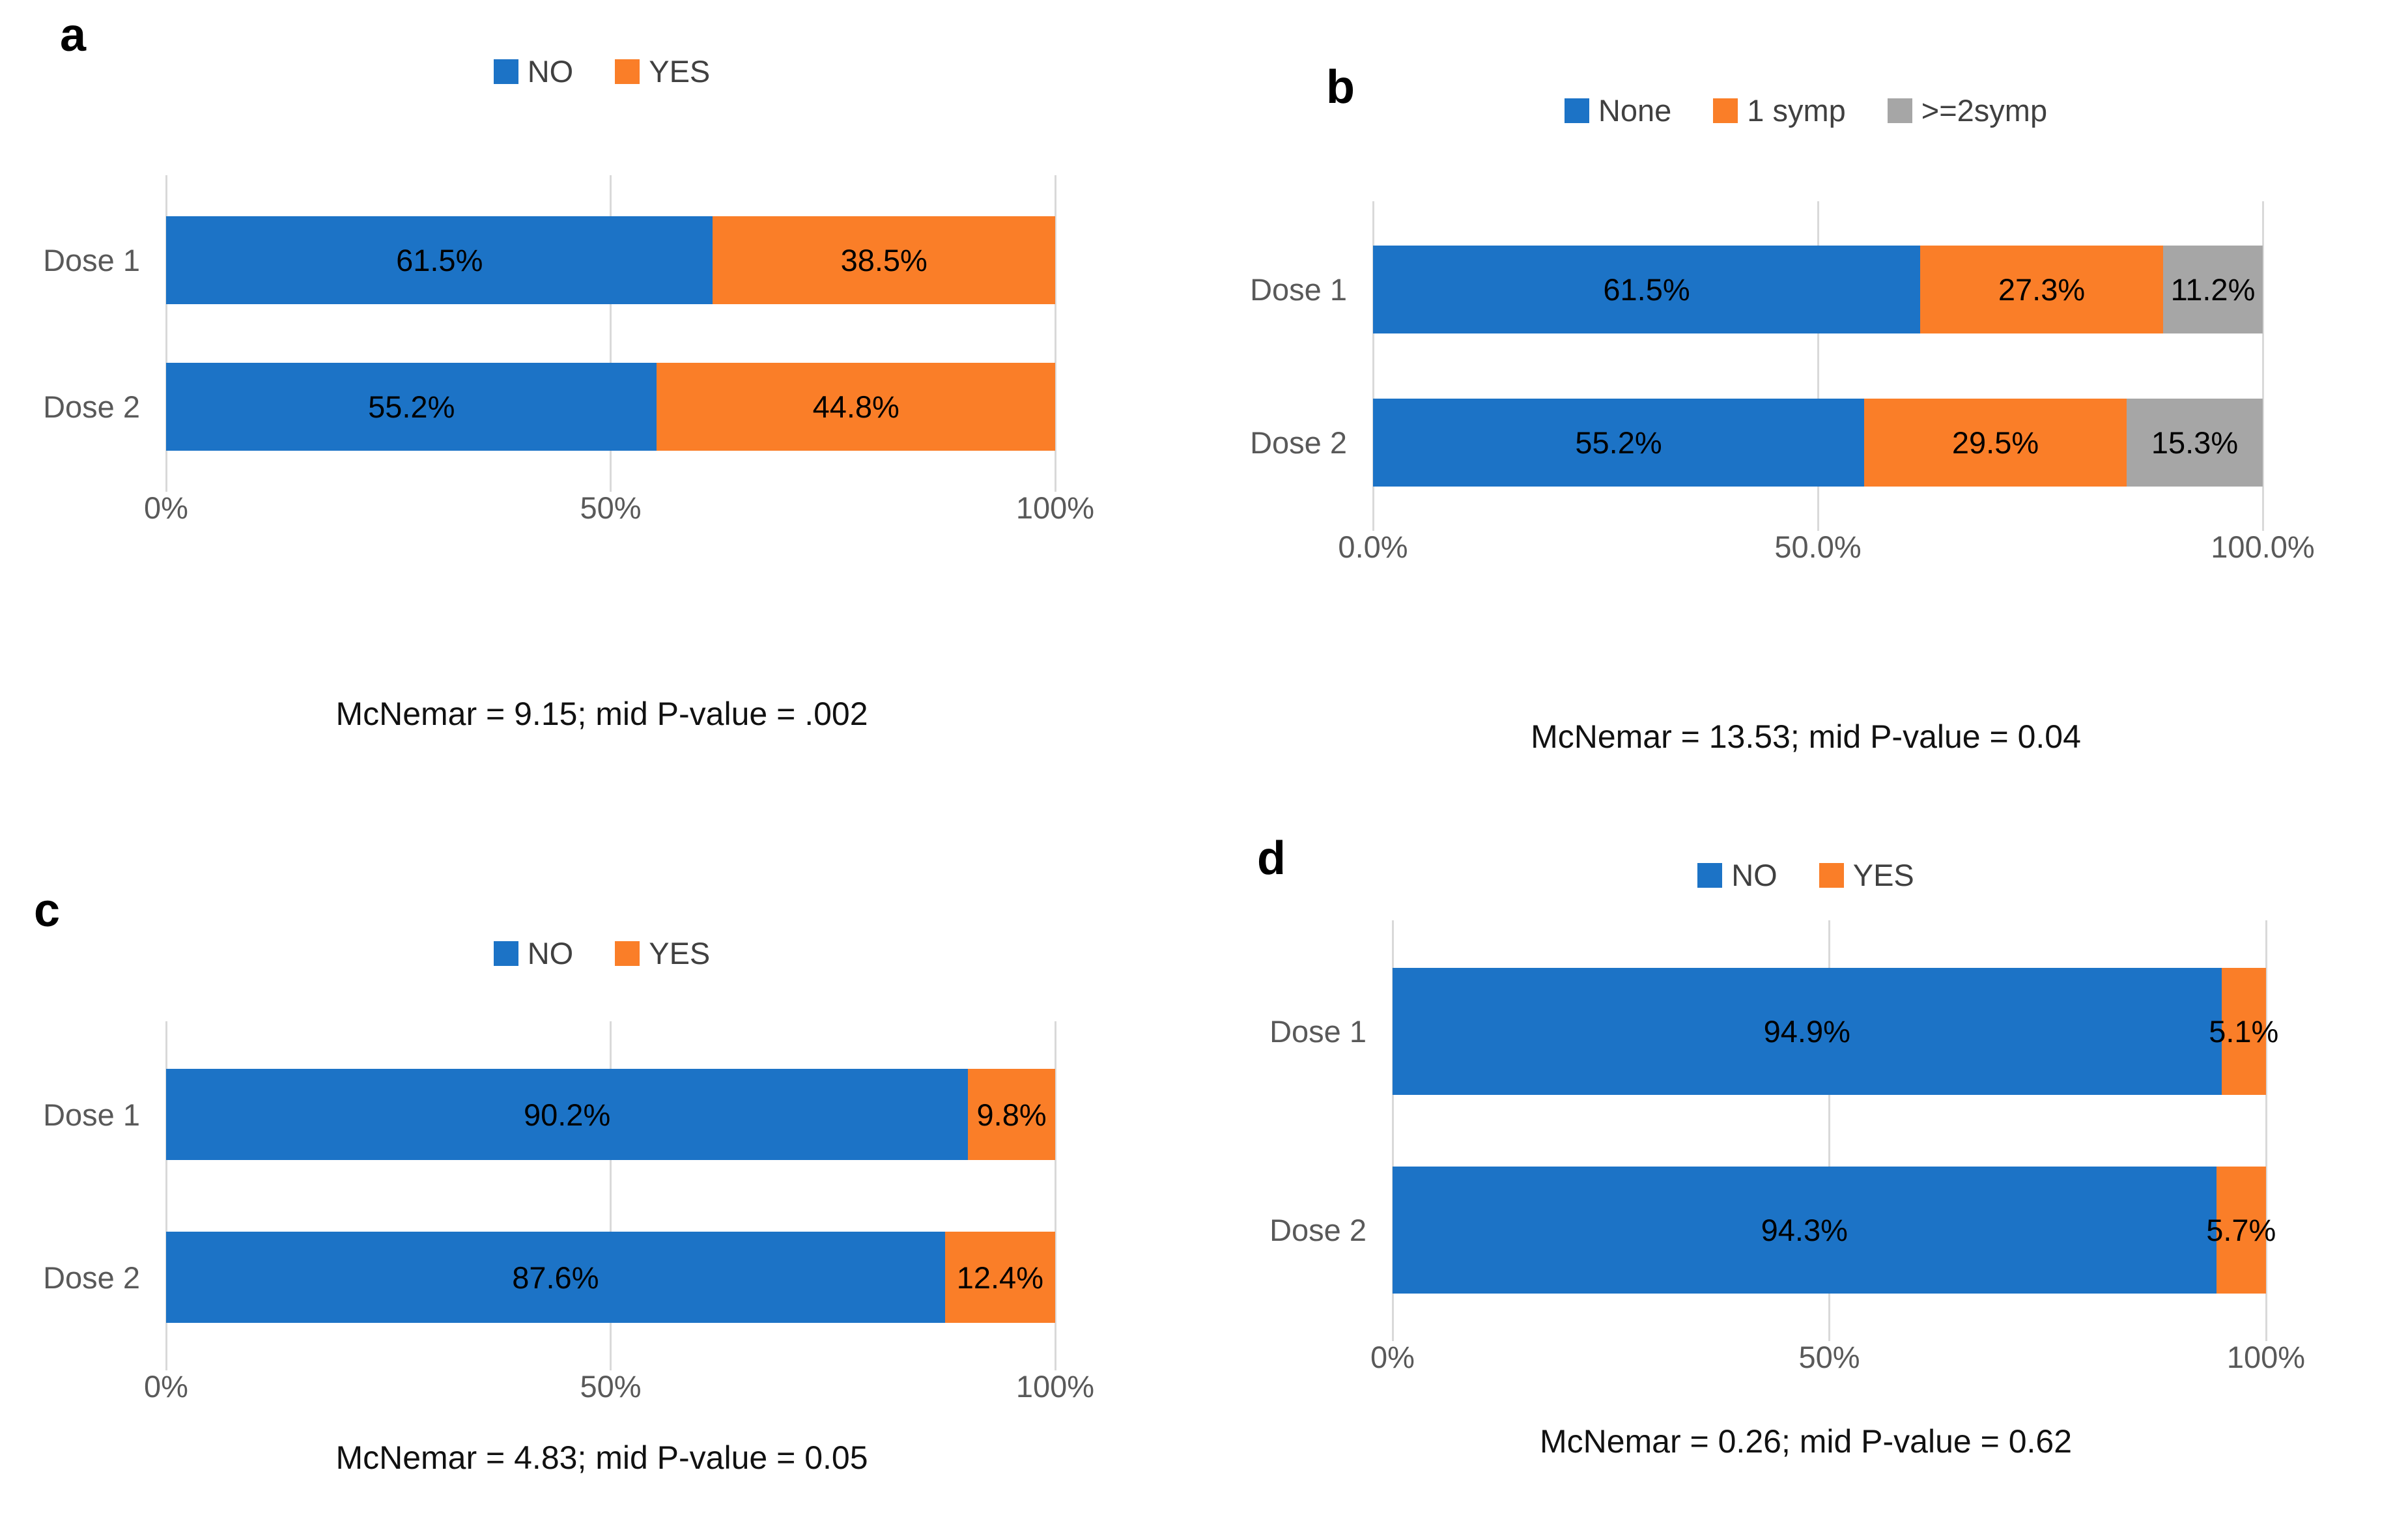 The width and height of the screenshot is (2408, 1515). I want to click on bar-segment-label: 29.5%, so click(1995, 443).